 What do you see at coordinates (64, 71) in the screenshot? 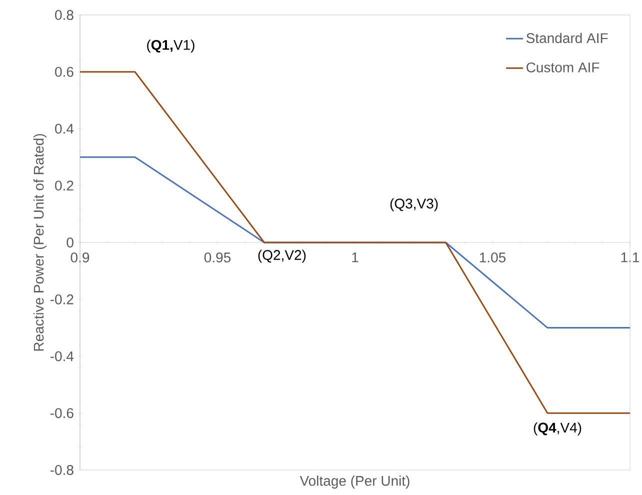
I see `y-tick-label: 0.6` at bounding box center [64, 71].